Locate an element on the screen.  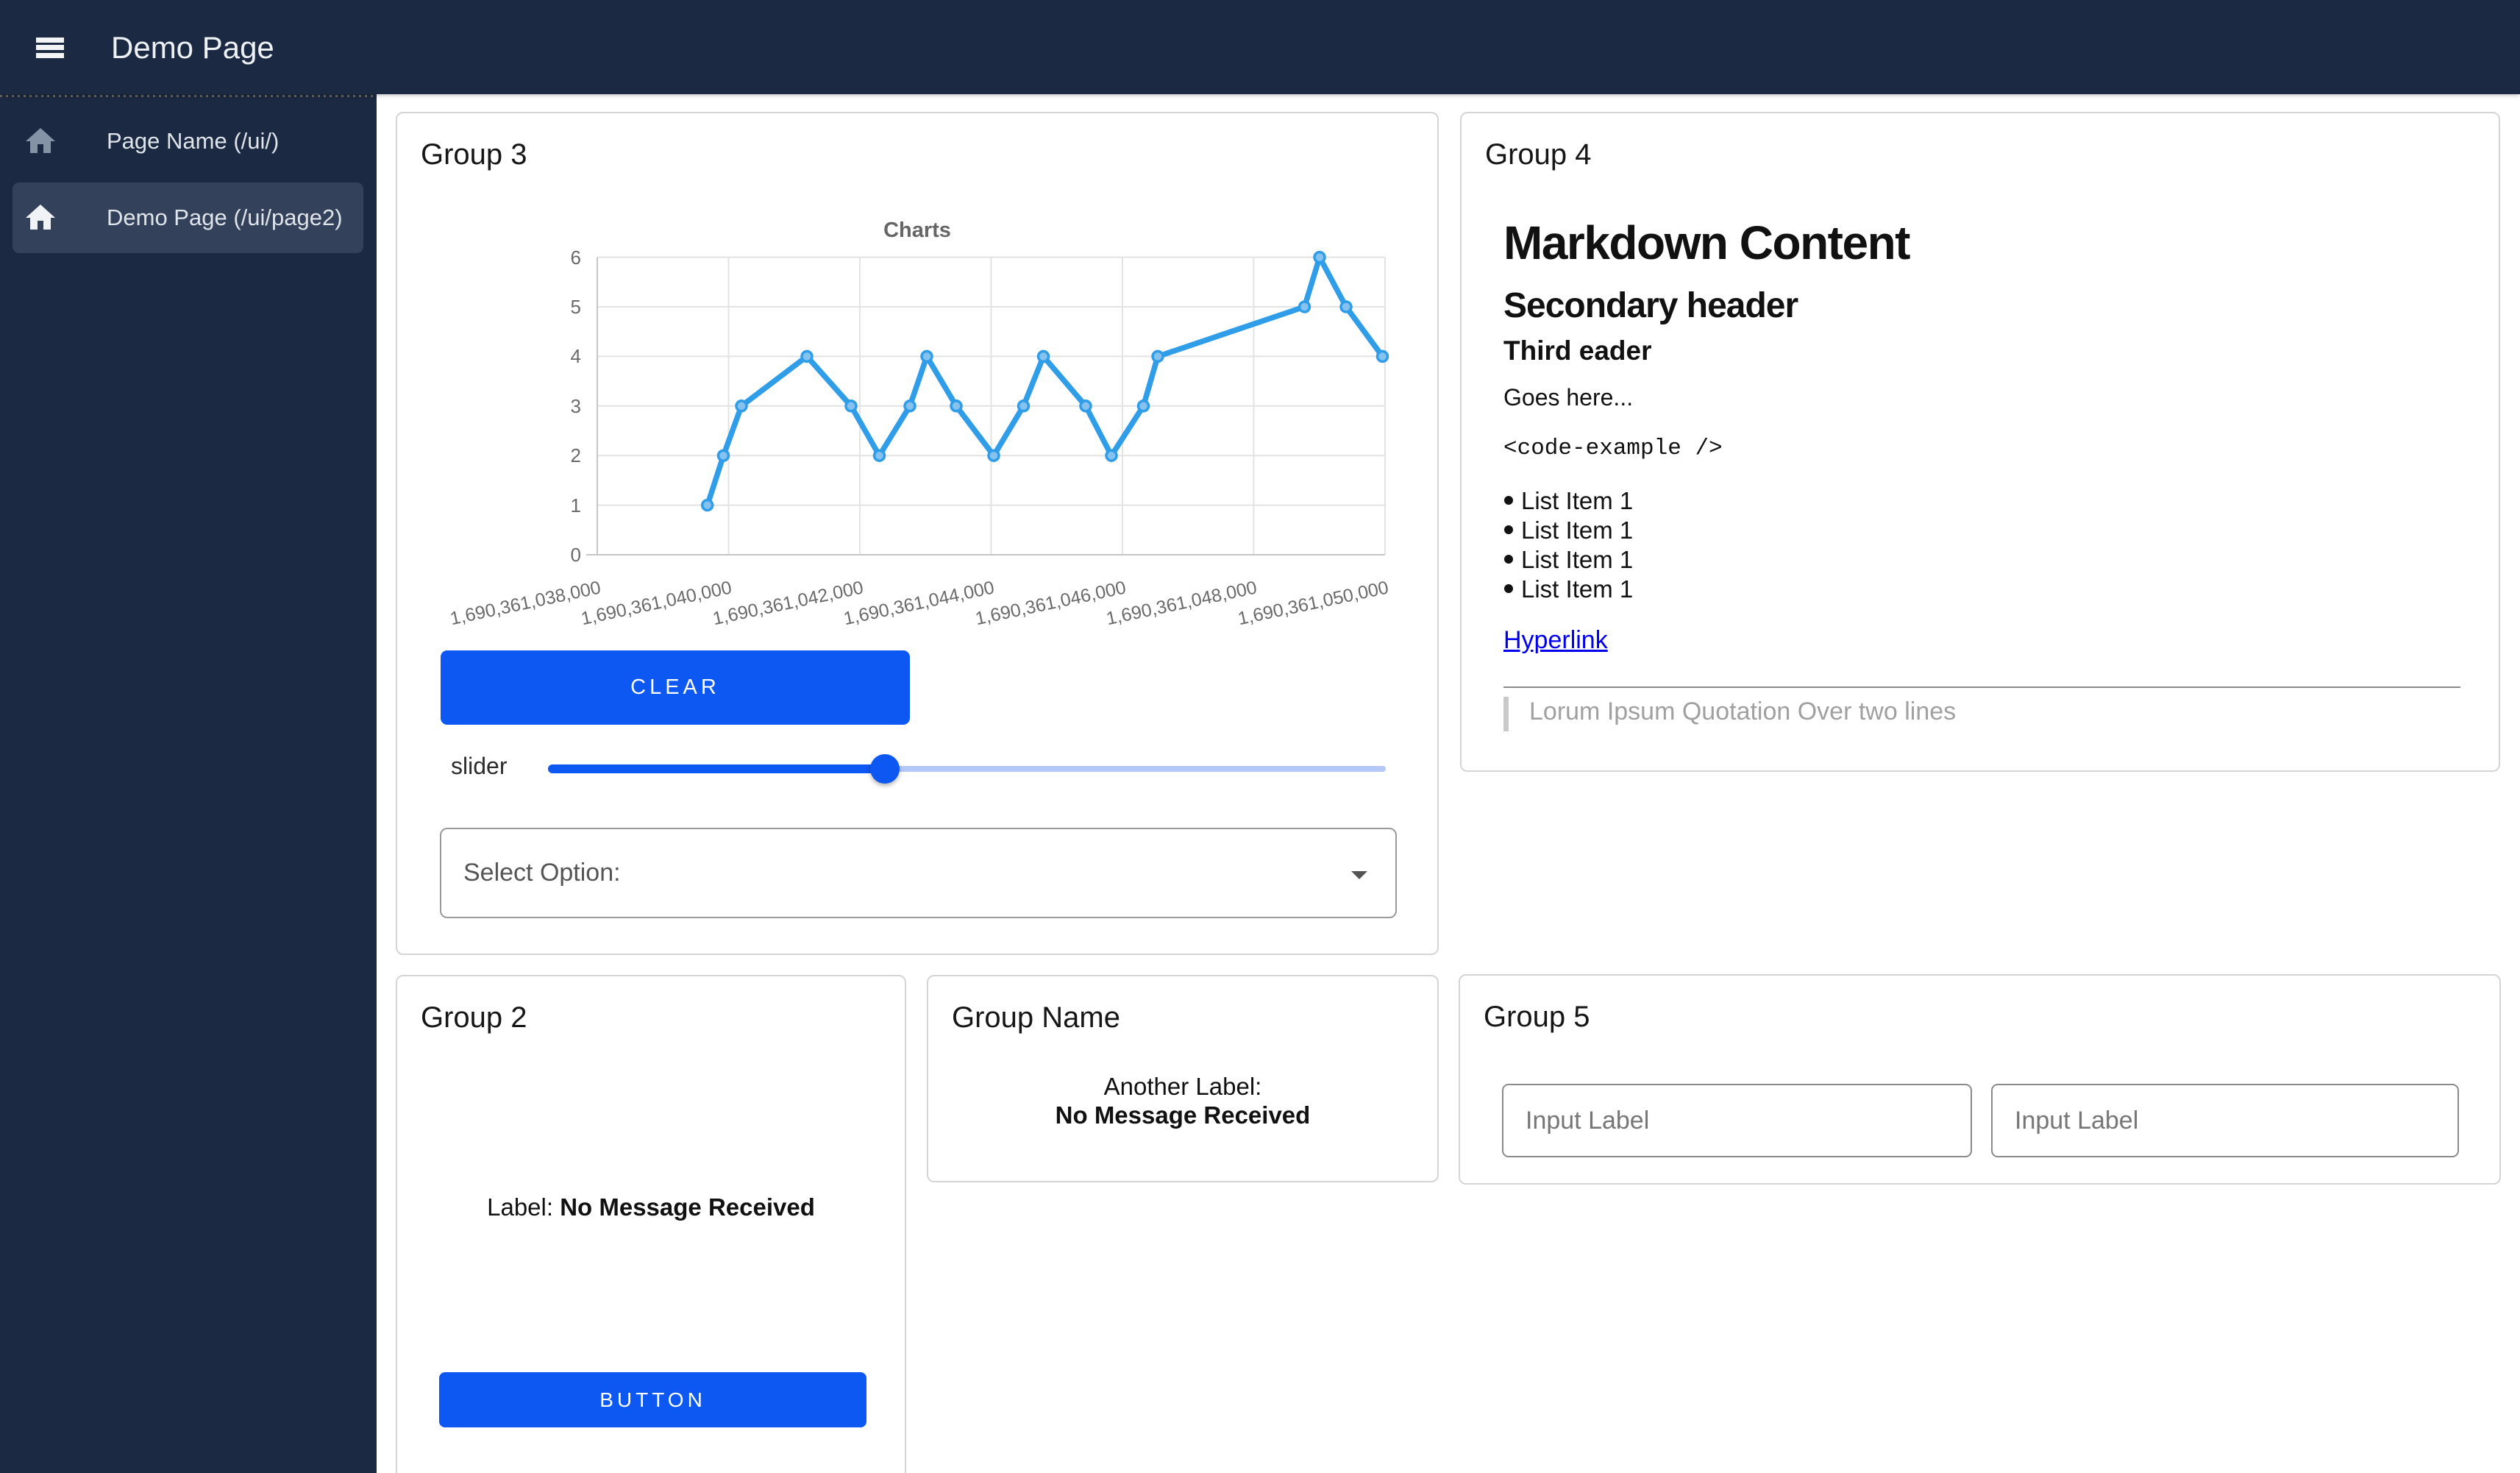
svg-text: 0 is located at coordinates (576, 555).